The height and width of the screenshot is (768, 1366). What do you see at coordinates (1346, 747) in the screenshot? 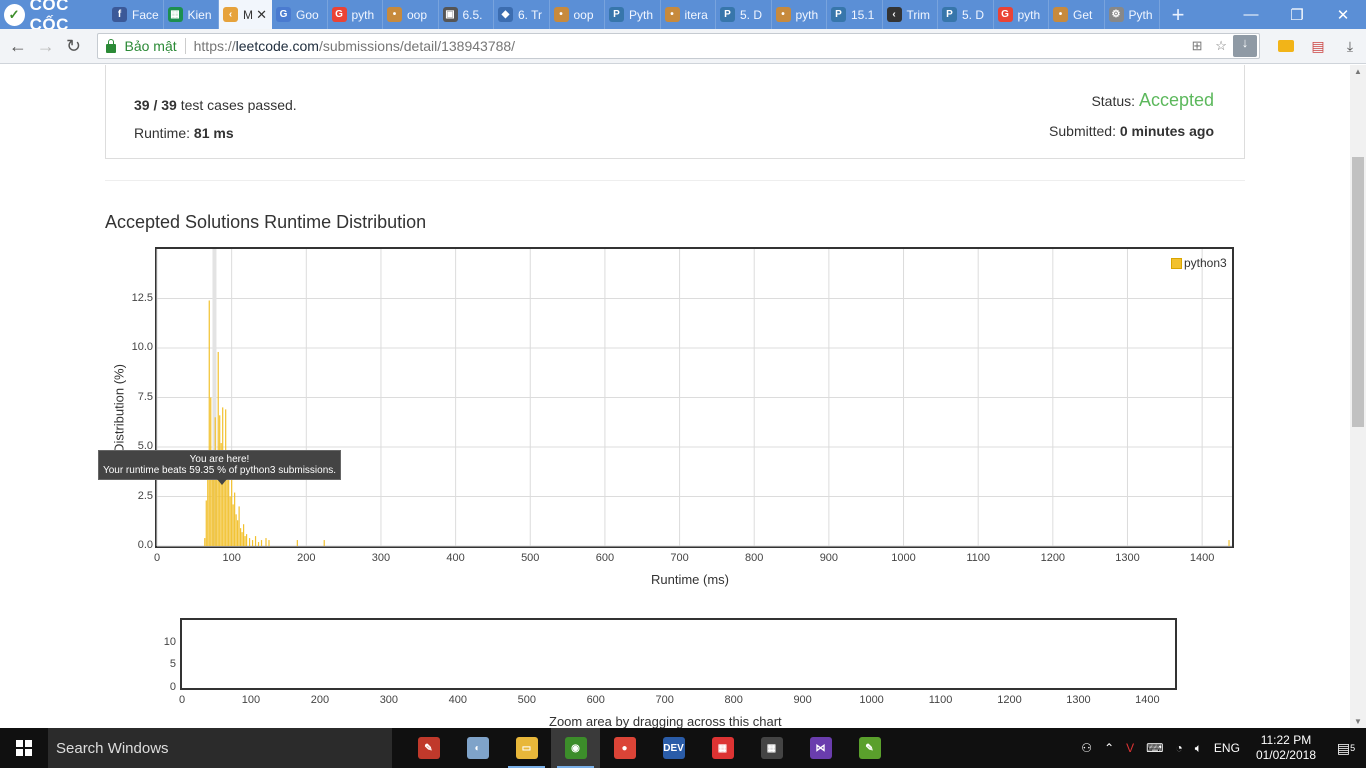
I see `notification-center-icon: ▤ 5` at bounding box center [1346, 747].